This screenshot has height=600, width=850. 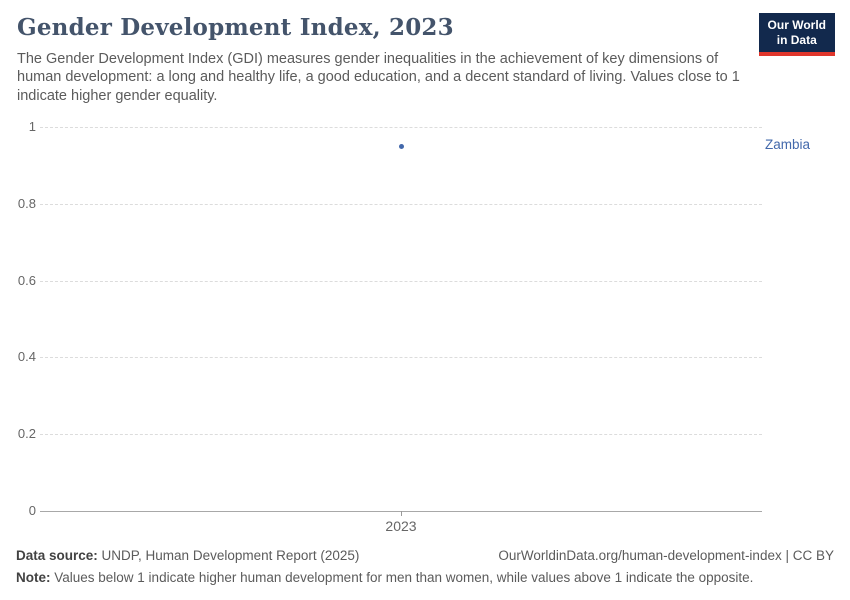 What do you see at coordinates (32, 510) in the screenshot?
I see `y-tick-label: 0` at bounding box center [32, 510].